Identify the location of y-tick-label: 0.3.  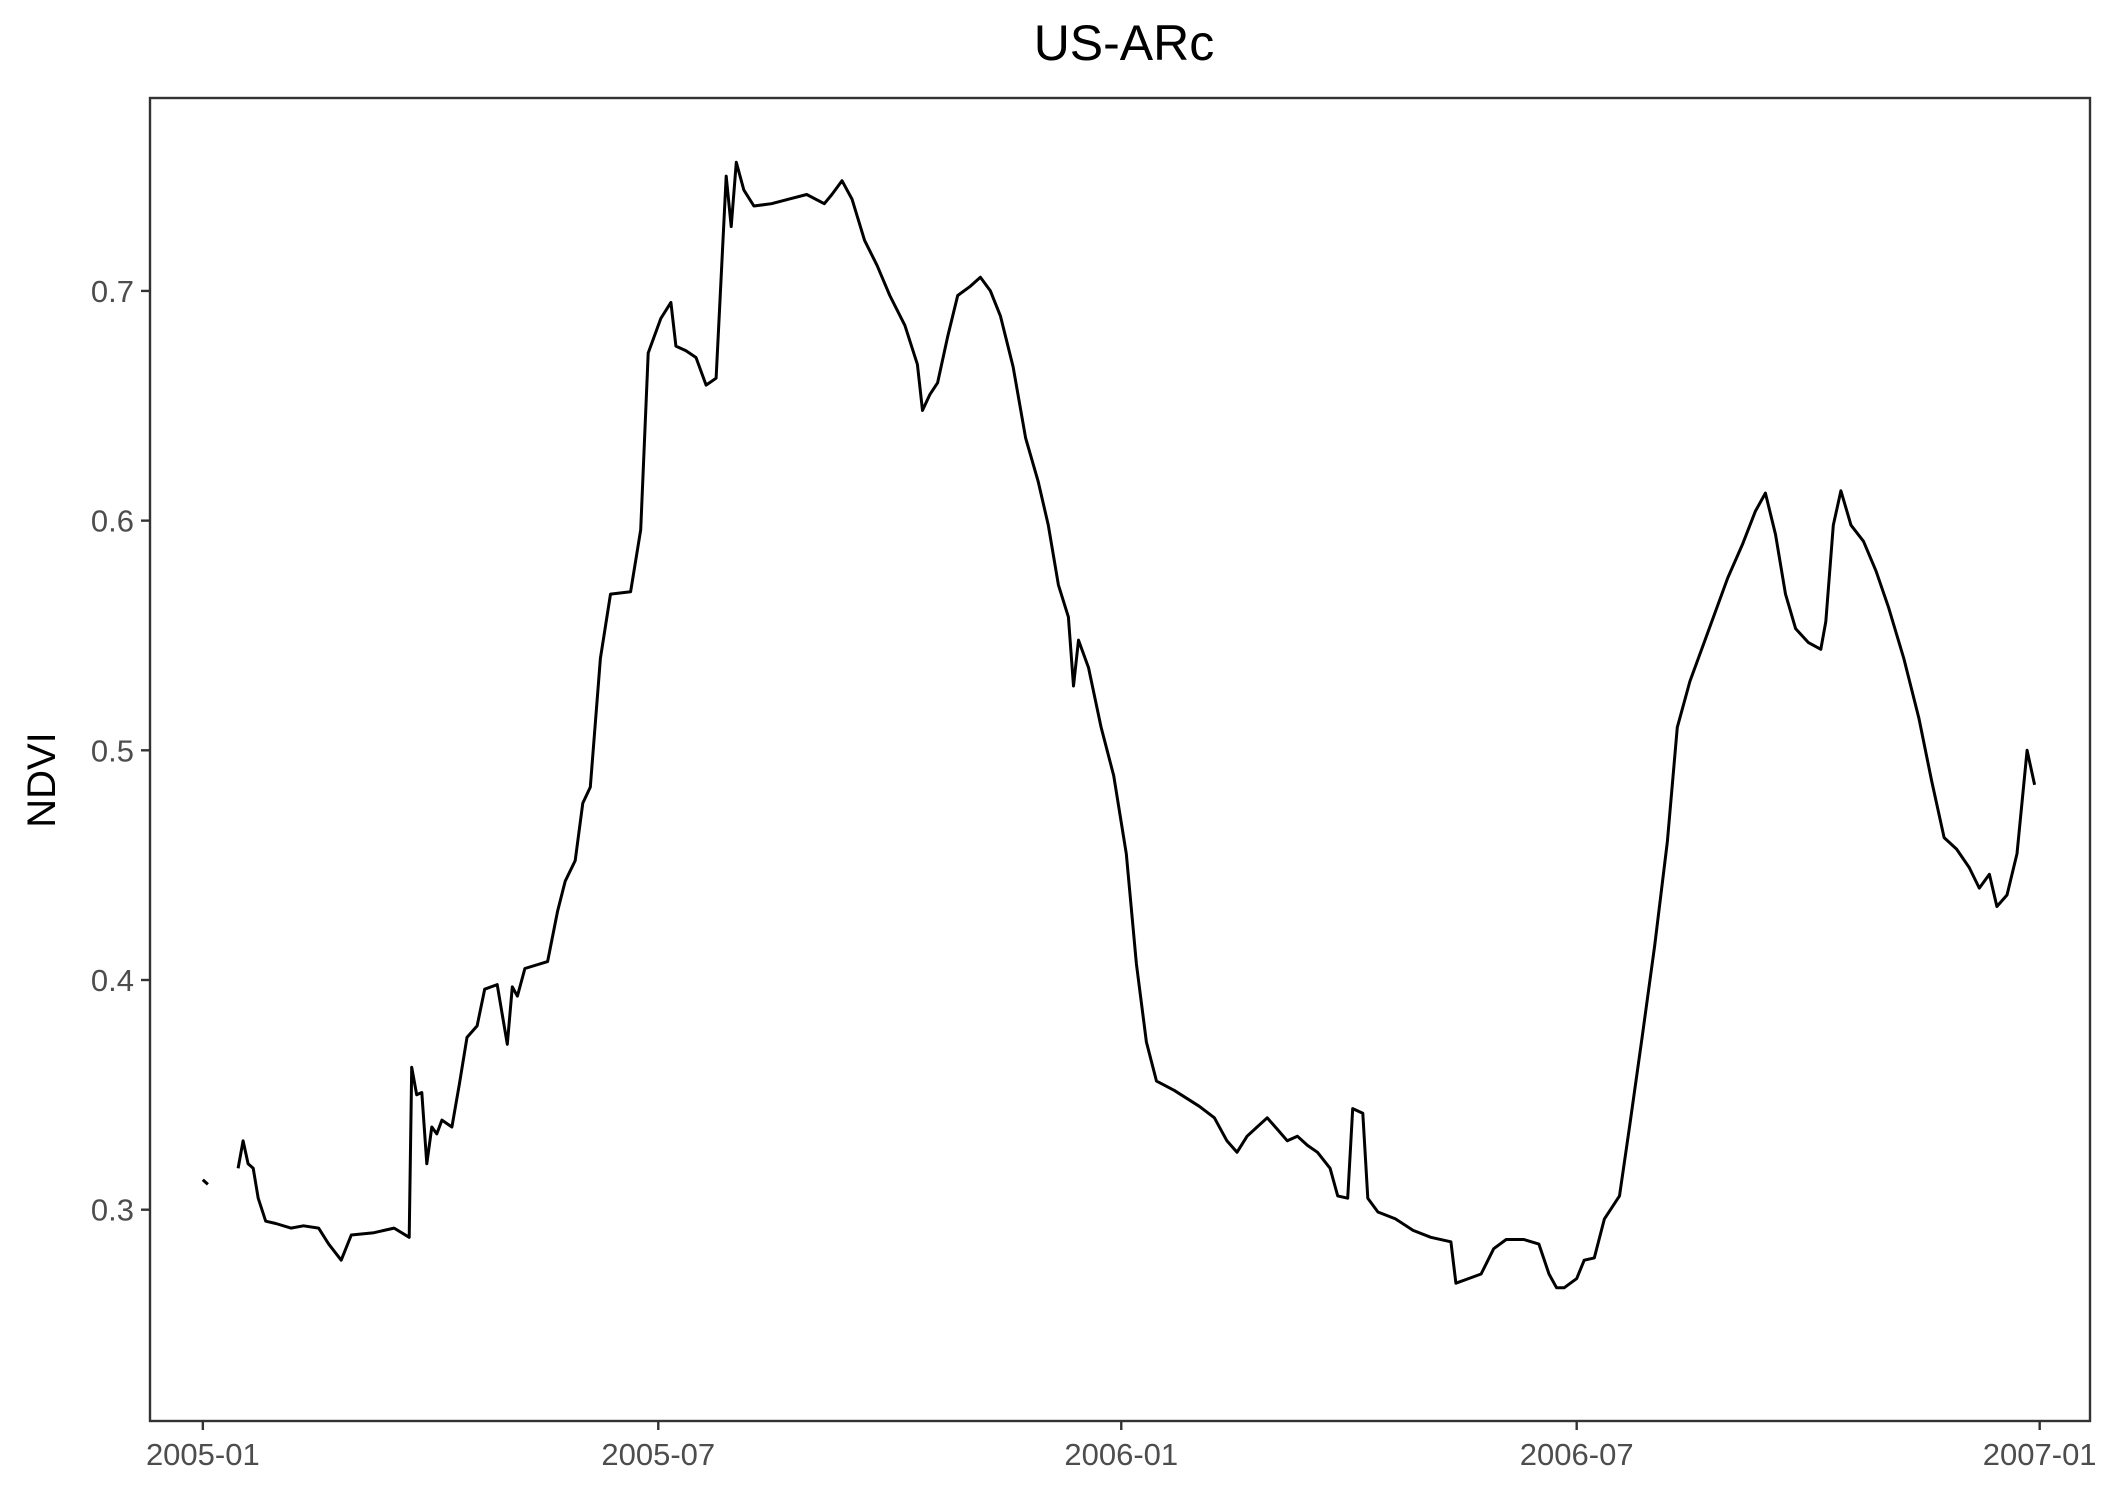
(112, 1210).